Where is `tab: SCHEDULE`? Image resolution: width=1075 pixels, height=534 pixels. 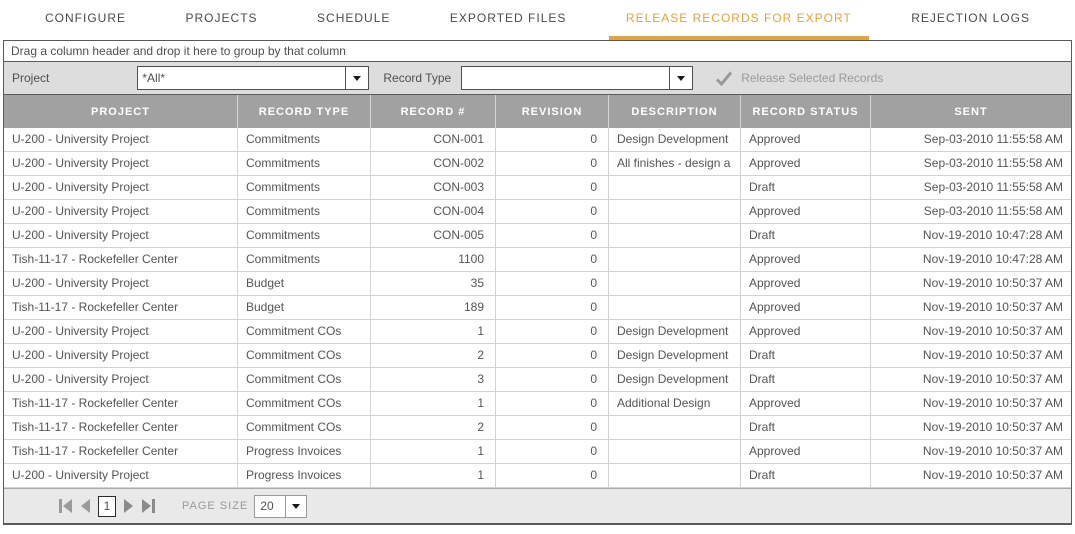
tab: SCHEDULE is located at coordinates (353, 20).